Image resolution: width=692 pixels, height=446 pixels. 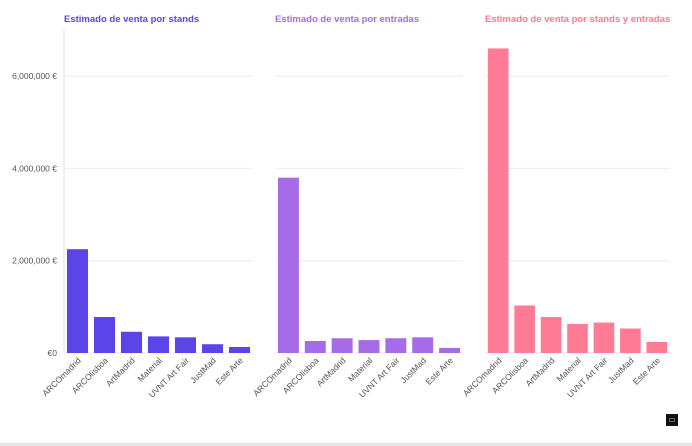 What do you see at coordinates (577, 19) in the screenshot?
I see `panel-title: Estimado de venta por stands y entradas` at bounding box center [577, 19].